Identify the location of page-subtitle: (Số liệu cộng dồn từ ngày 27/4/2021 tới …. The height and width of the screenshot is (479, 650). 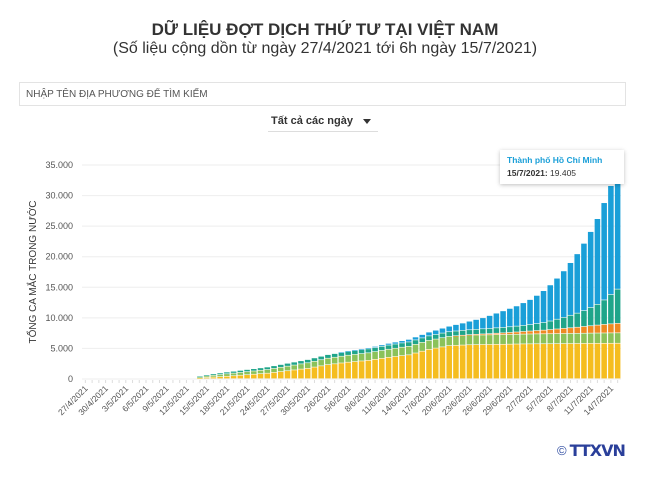
(325, 48).